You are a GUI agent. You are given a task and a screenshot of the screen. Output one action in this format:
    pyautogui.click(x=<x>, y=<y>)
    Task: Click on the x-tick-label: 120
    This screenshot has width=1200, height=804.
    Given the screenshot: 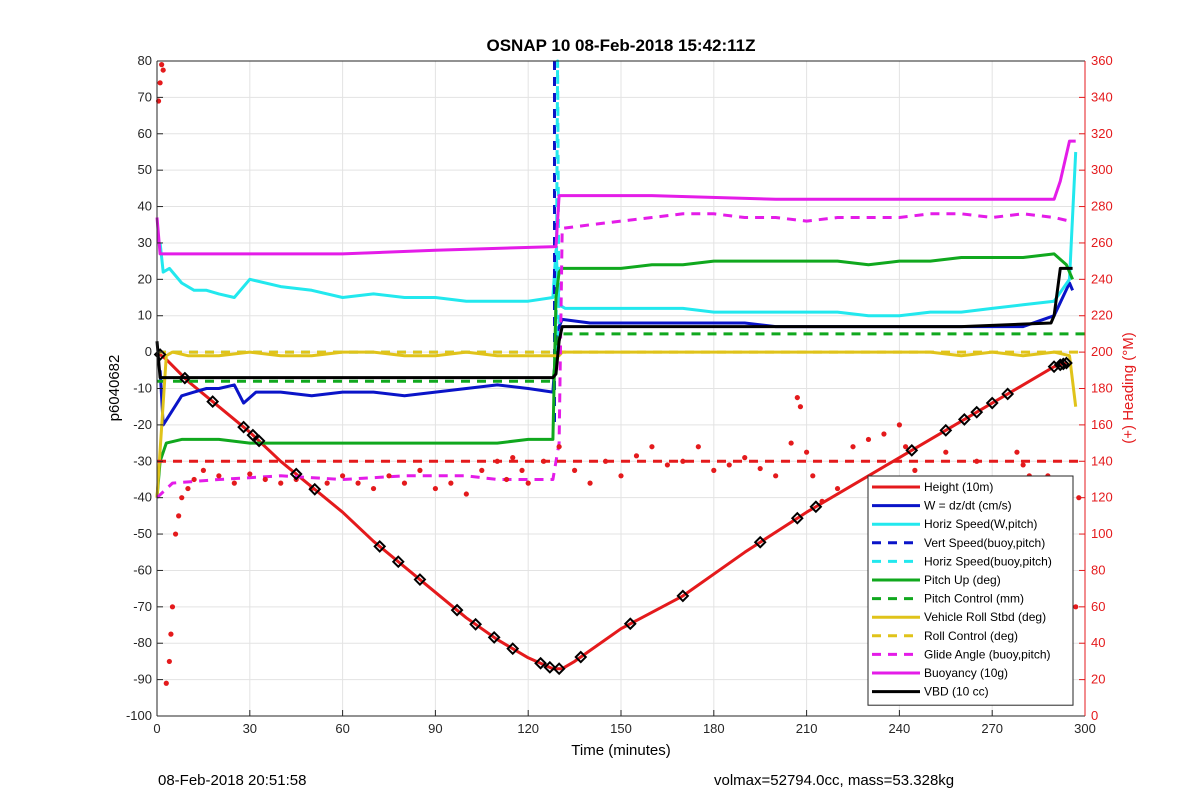 What is the action you would take?
    pyautogui.click(x=528, y=728)
    